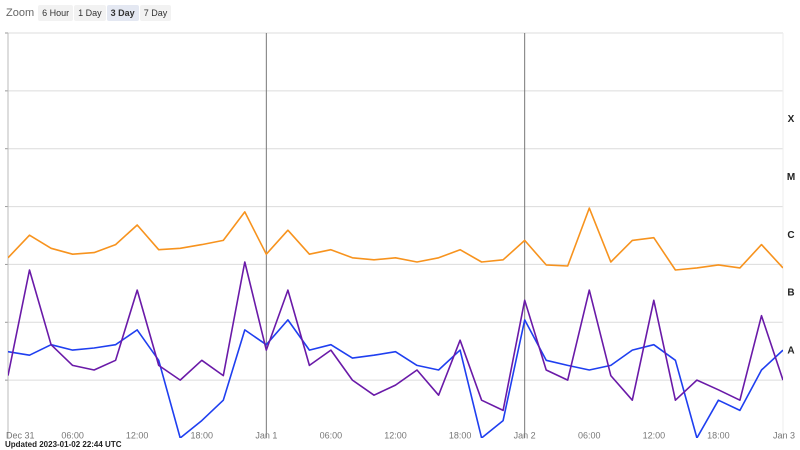 The image size is (800, 450). What do you see at coordinates (63, 444) in the screenshot?
I see `updated-text: Updated 2023-01-02 22:44 UTC` at bounding box center [63, 444].